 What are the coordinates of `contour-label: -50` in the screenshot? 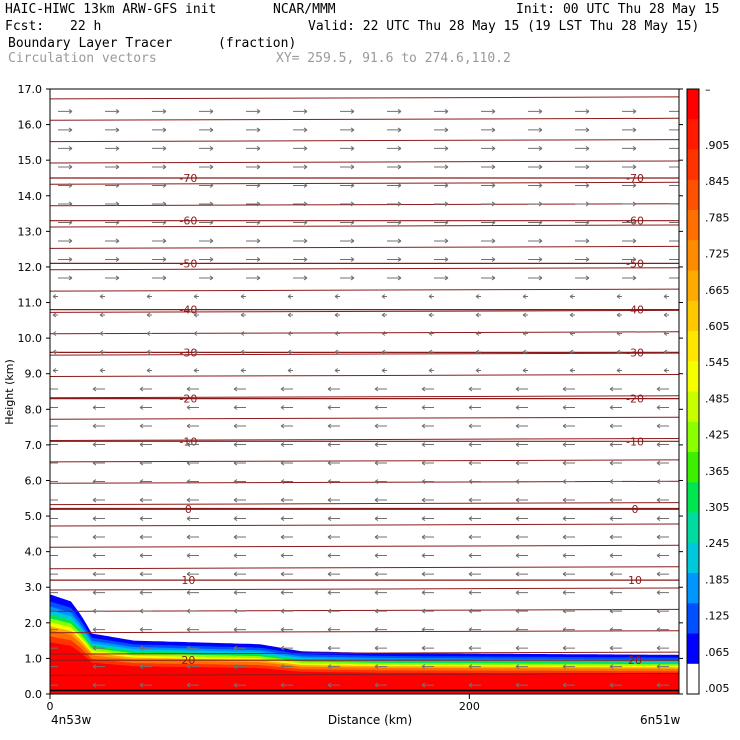 It's located at (188, 263).